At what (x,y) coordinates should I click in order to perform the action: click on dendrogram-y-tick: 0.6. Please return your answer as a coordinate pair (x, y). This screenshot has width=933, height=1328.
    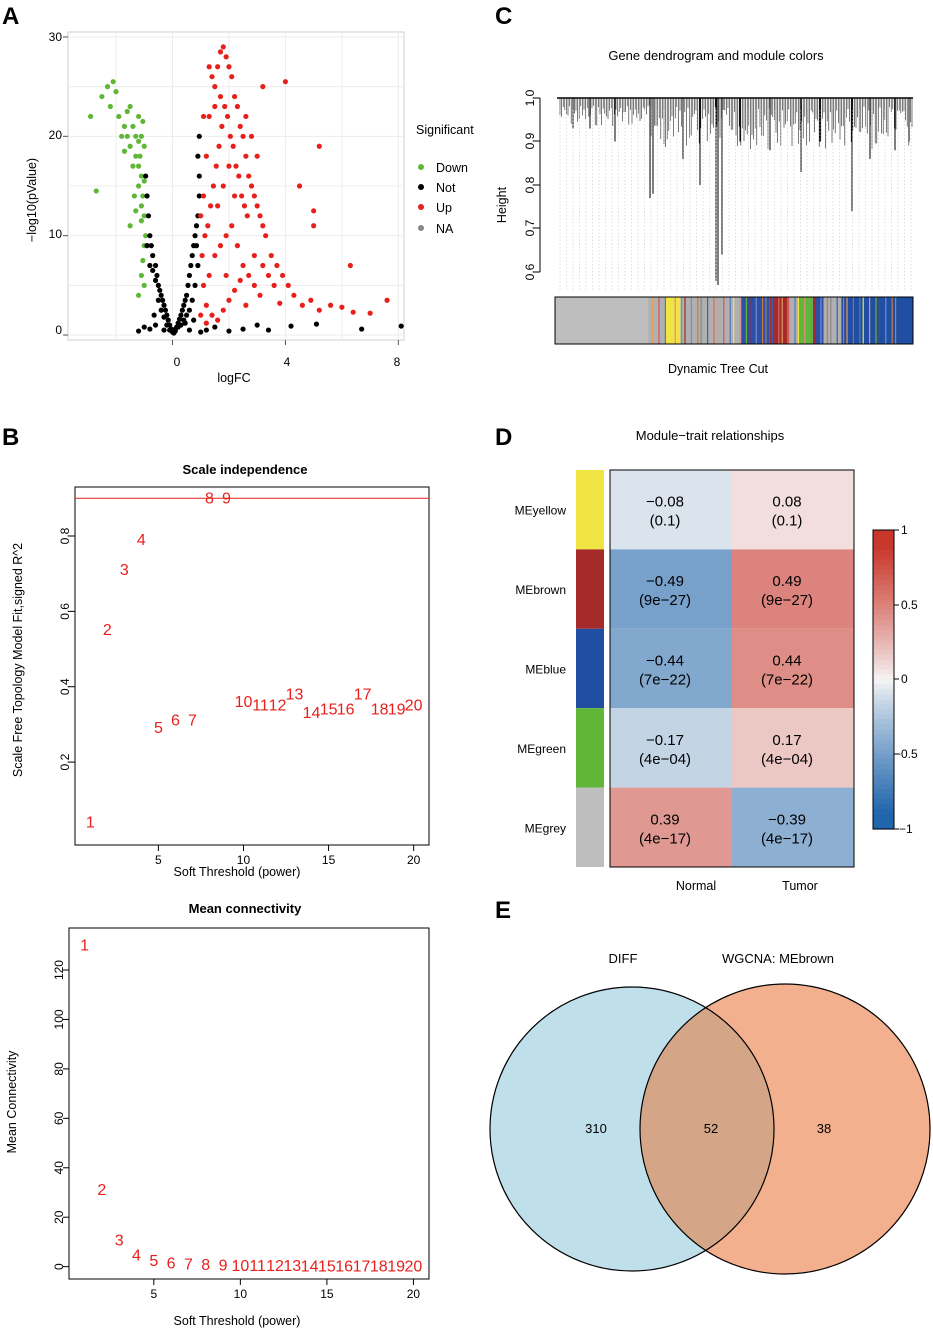
    Looking at the image, I should click on (530, 271).